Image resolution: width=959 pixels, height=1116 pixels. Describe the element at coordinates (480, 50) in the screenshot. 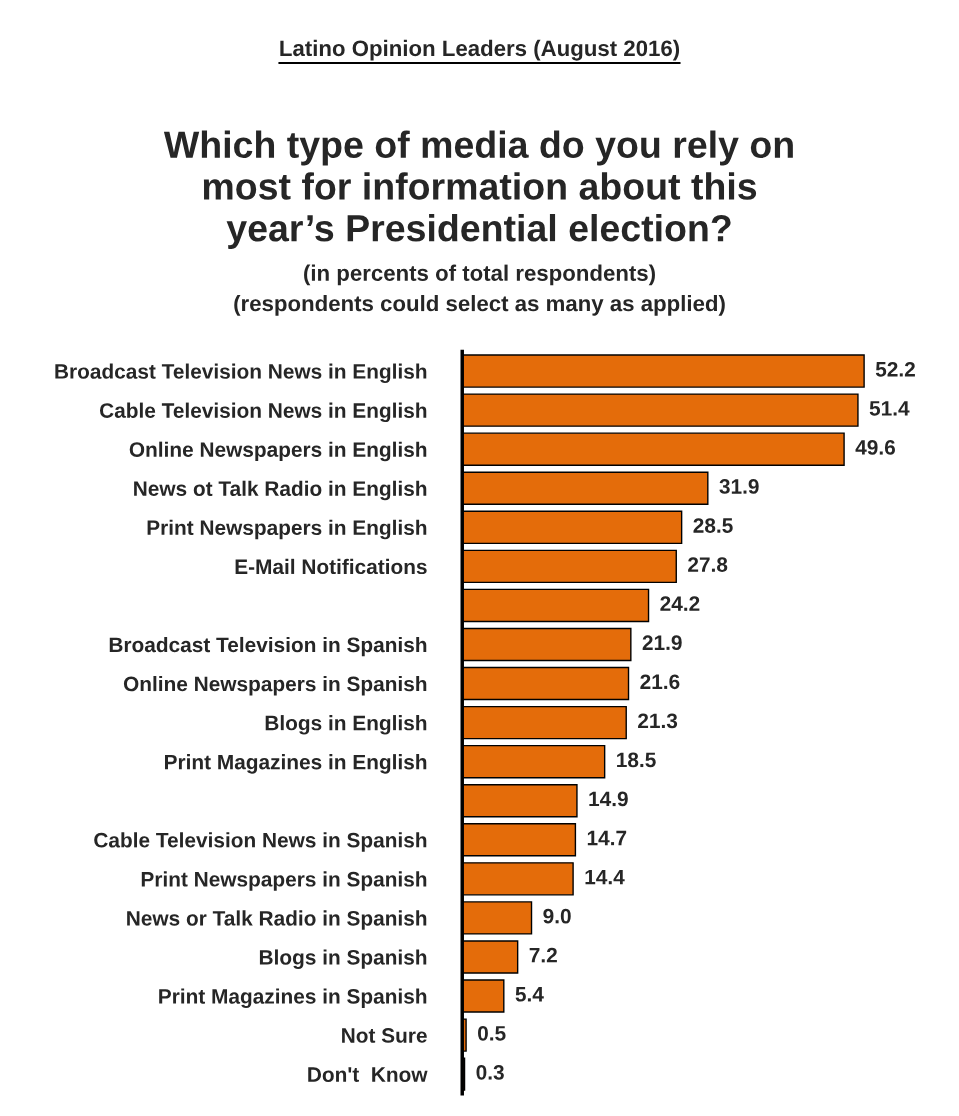

I see `text: Latino Opinion Leaders (August 2016)` at that location.